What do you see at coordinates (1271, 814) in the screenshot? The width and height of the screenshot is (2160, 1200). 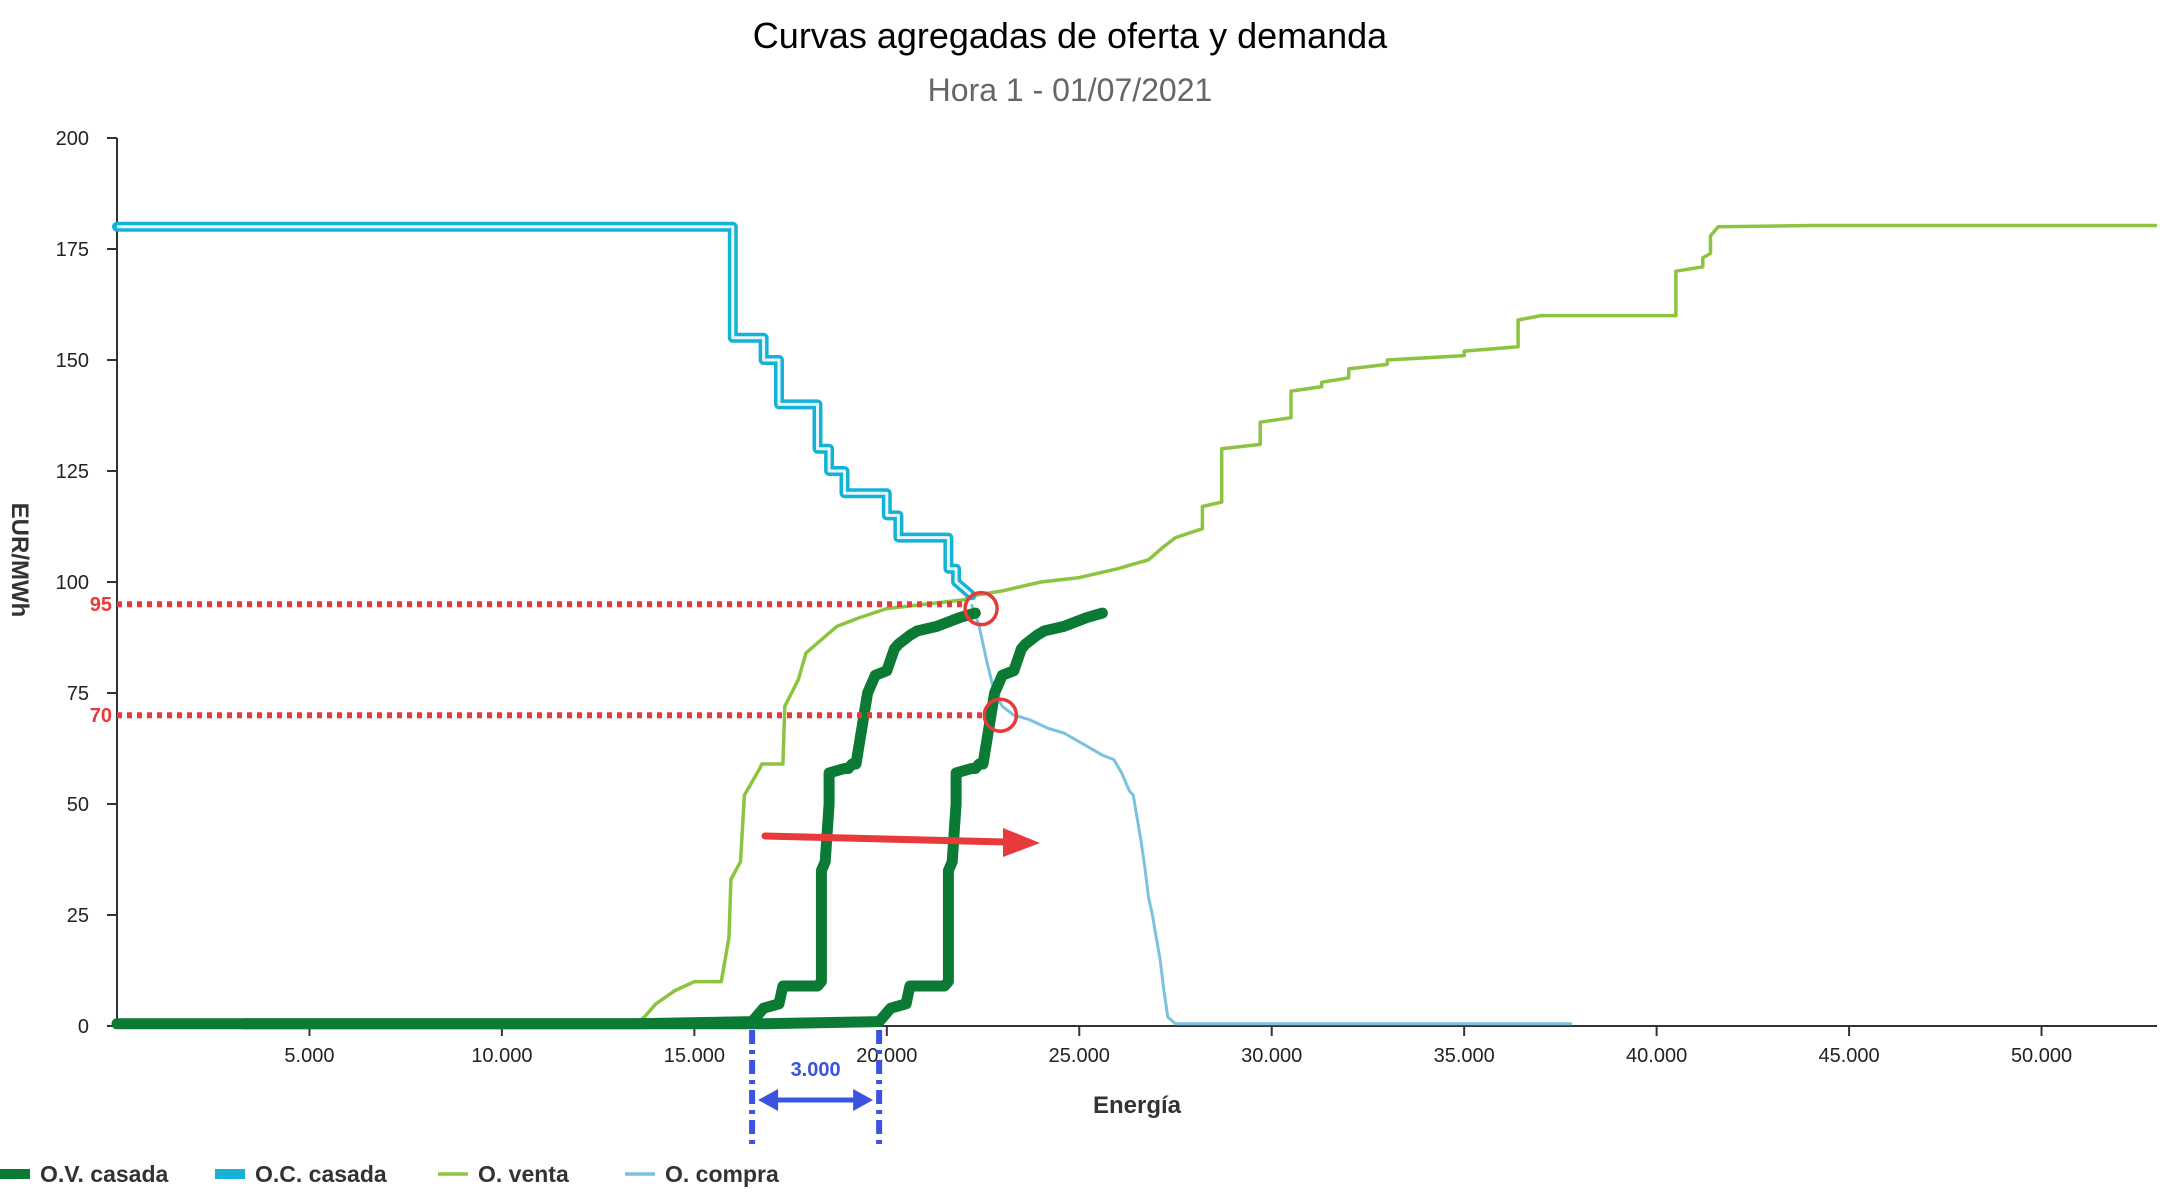 I see `series-o-compra-line` at bounding box center [1271, 814].